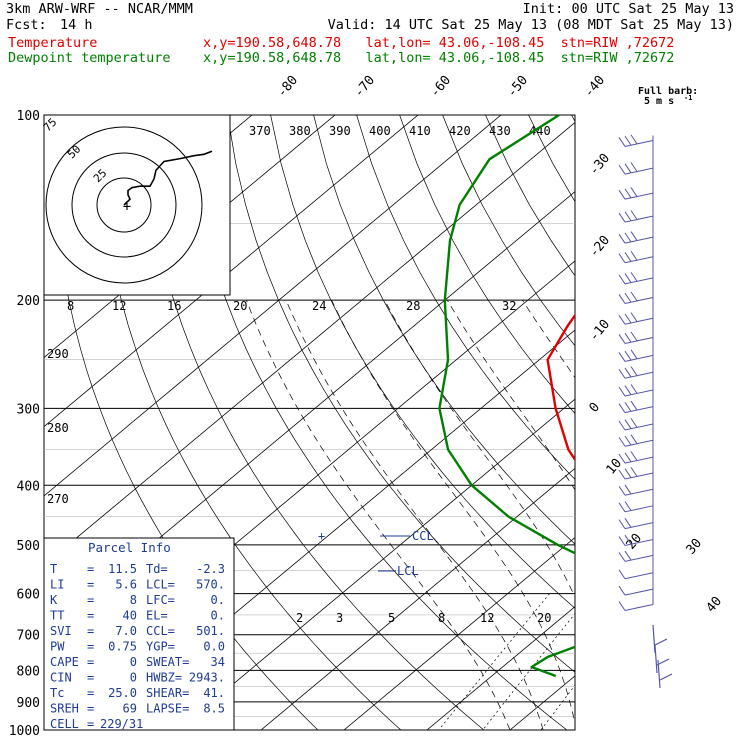  Describe the element at coordinates (600, 247) in the screenshot. I see `isotherm-label: -20` at that location.